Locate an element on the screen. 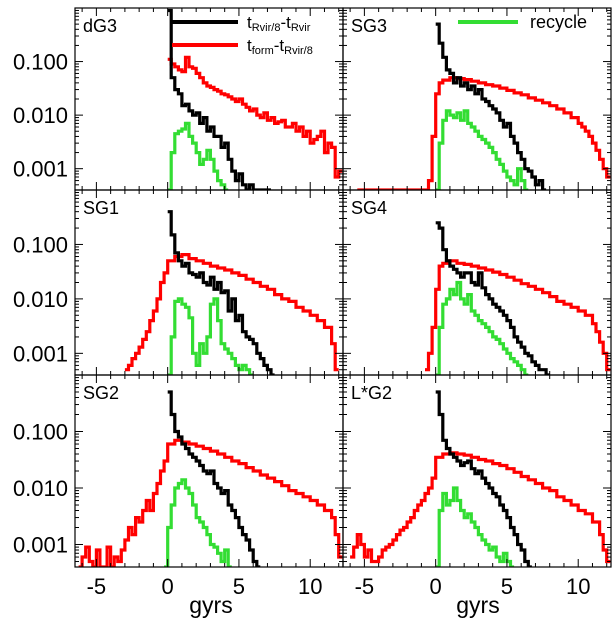 The height and width of the screenshot is (619, 614). x-axis-label-left: gyrs is located at coordinates (210, 605).